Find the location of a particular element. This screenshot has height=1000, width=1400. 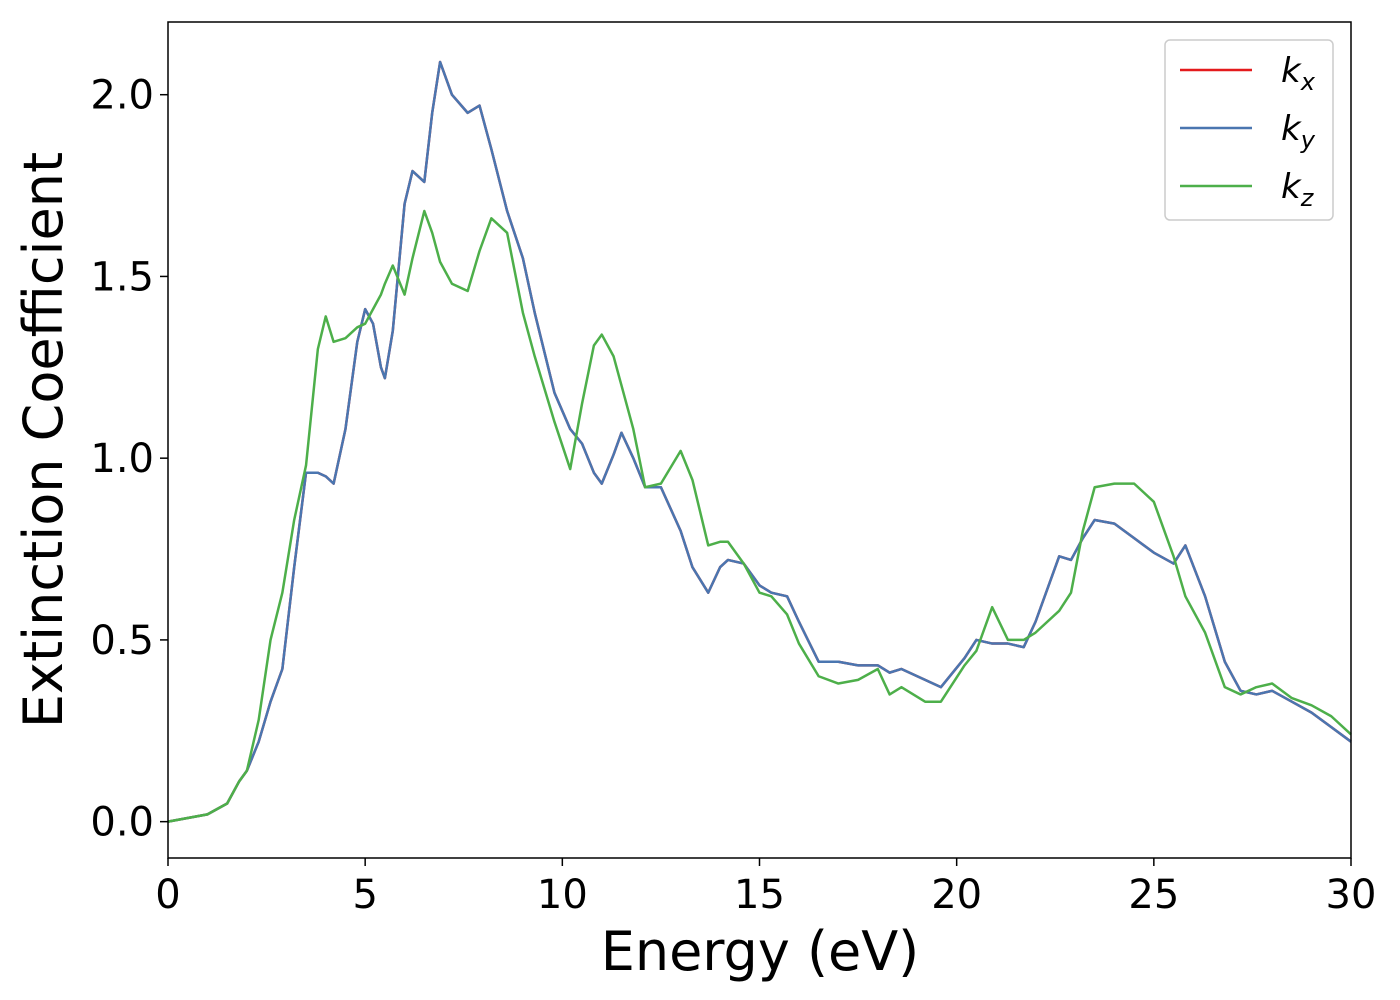

y-tick-label: 1.0 is located at coordinates (122, 459).